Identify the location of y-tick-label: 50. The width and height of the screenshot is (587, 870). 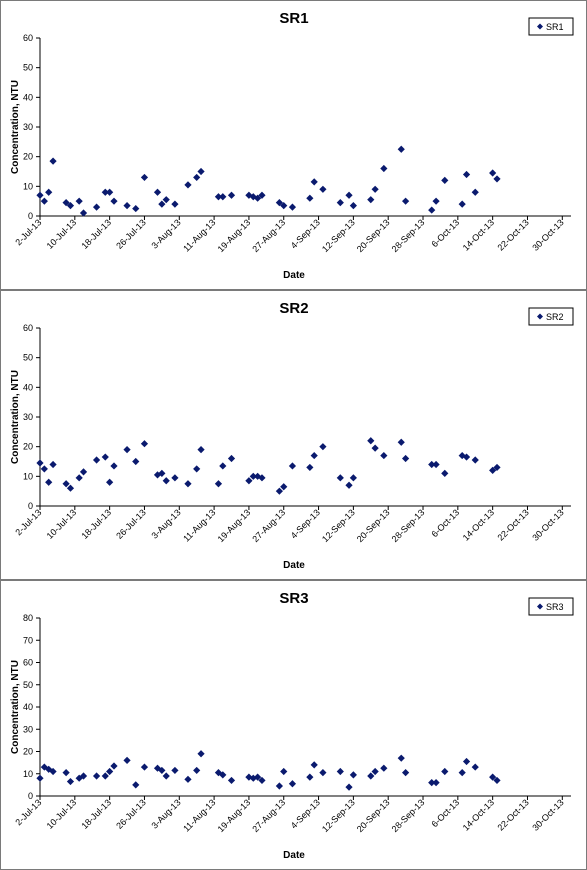
(28, 68).